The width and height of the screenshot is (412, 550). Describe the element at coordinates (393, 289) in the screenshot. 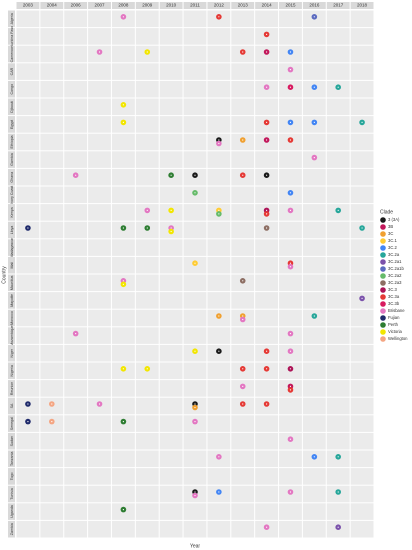

I see `legend-label: 3C.3` at that location.